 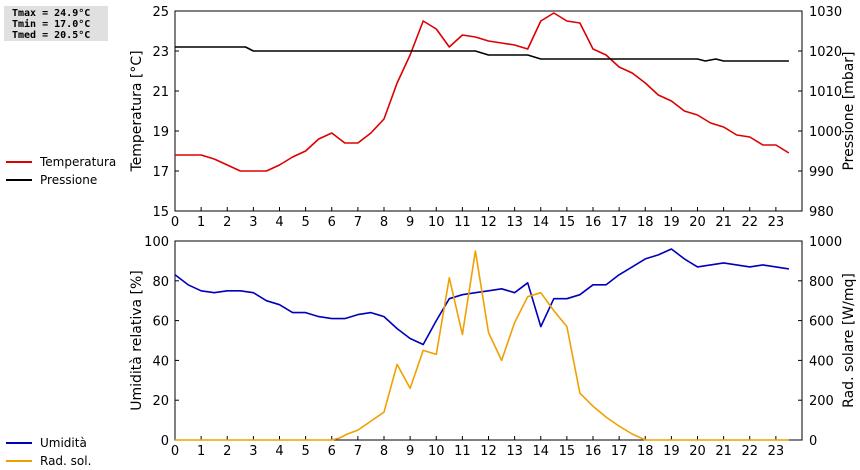 What do you see at coordinates (175, 222) in the screenshot?
I see `panel1-xtick-label: 0` at bounding box center [175, 222].